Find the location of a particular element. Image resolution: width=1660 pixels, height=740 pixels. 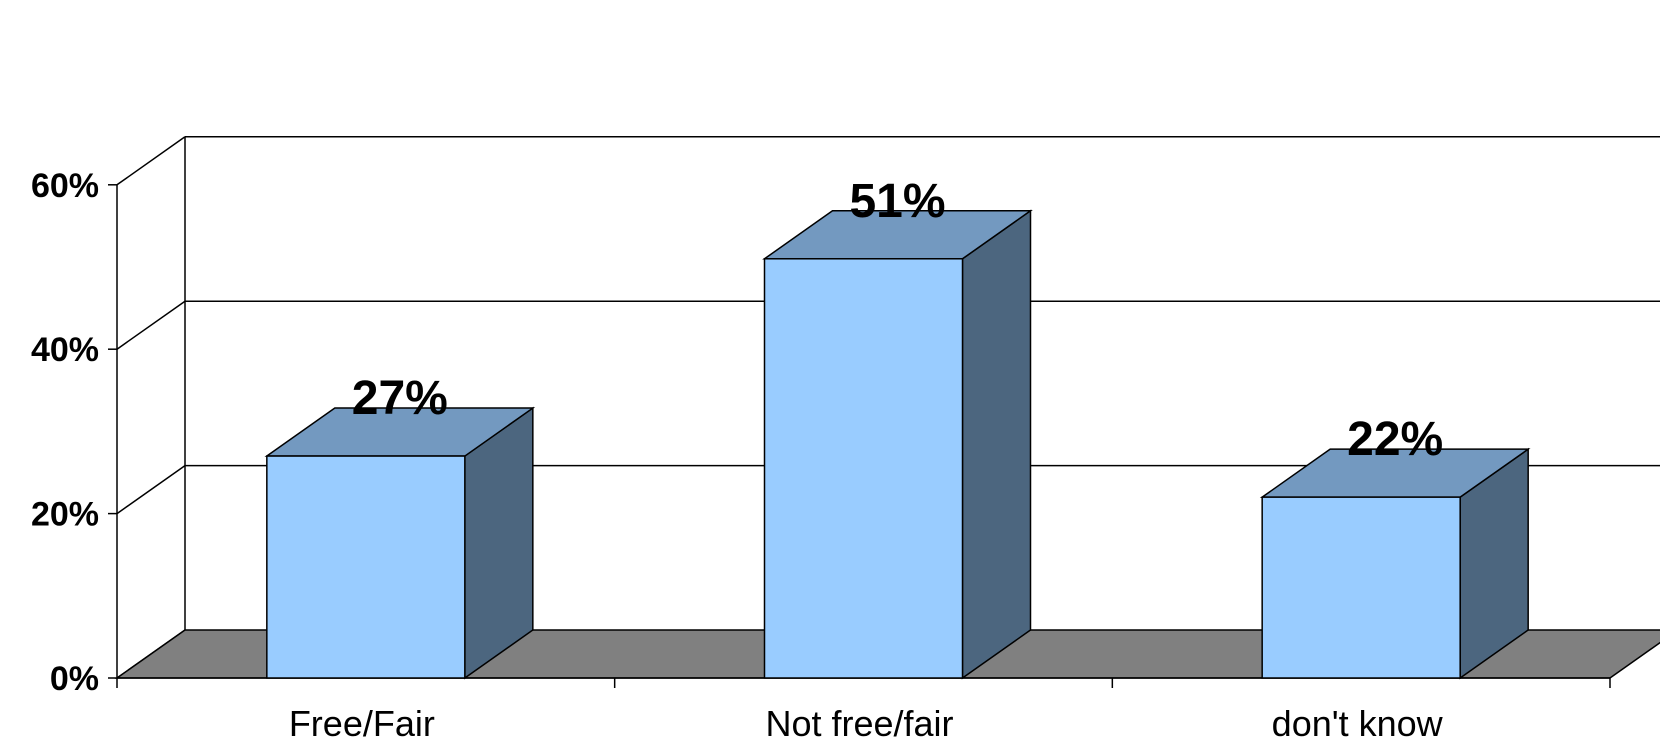

x-tick-label: Free/Fair is located at coordinates (362, 721).